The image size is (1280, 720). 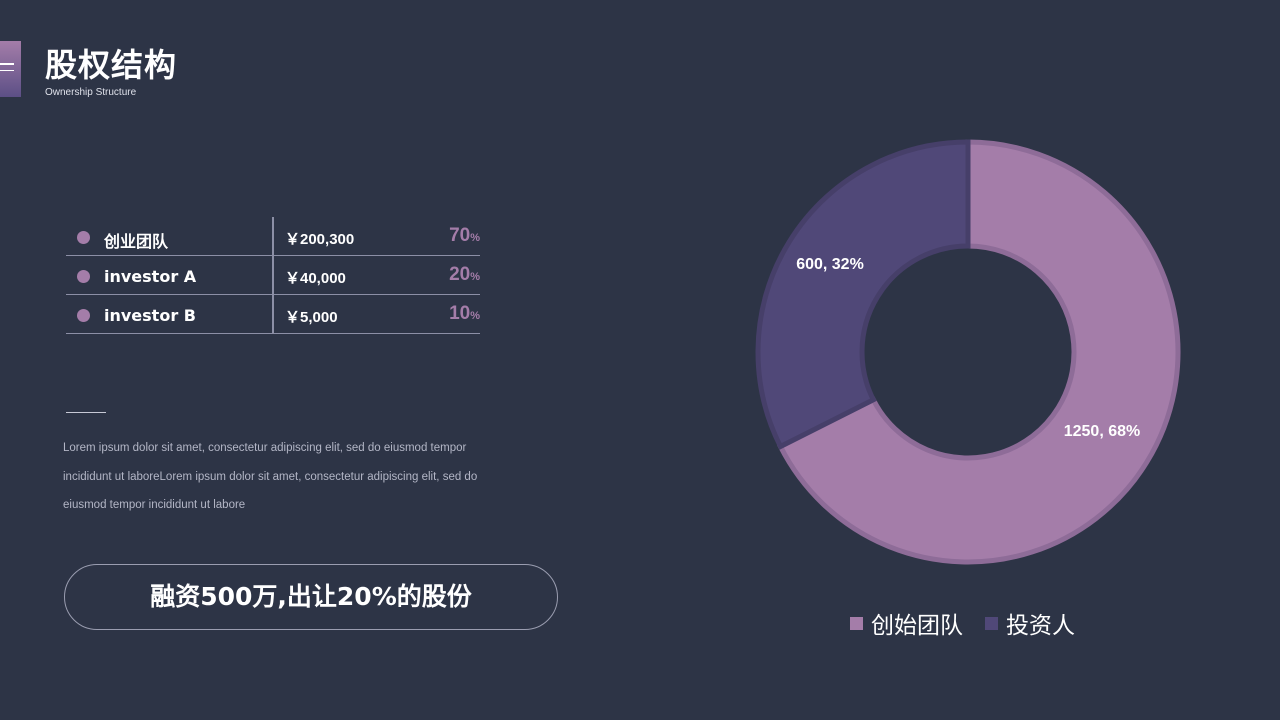 I want to click on holder-percent: 20%, so click(x=464, y=275).